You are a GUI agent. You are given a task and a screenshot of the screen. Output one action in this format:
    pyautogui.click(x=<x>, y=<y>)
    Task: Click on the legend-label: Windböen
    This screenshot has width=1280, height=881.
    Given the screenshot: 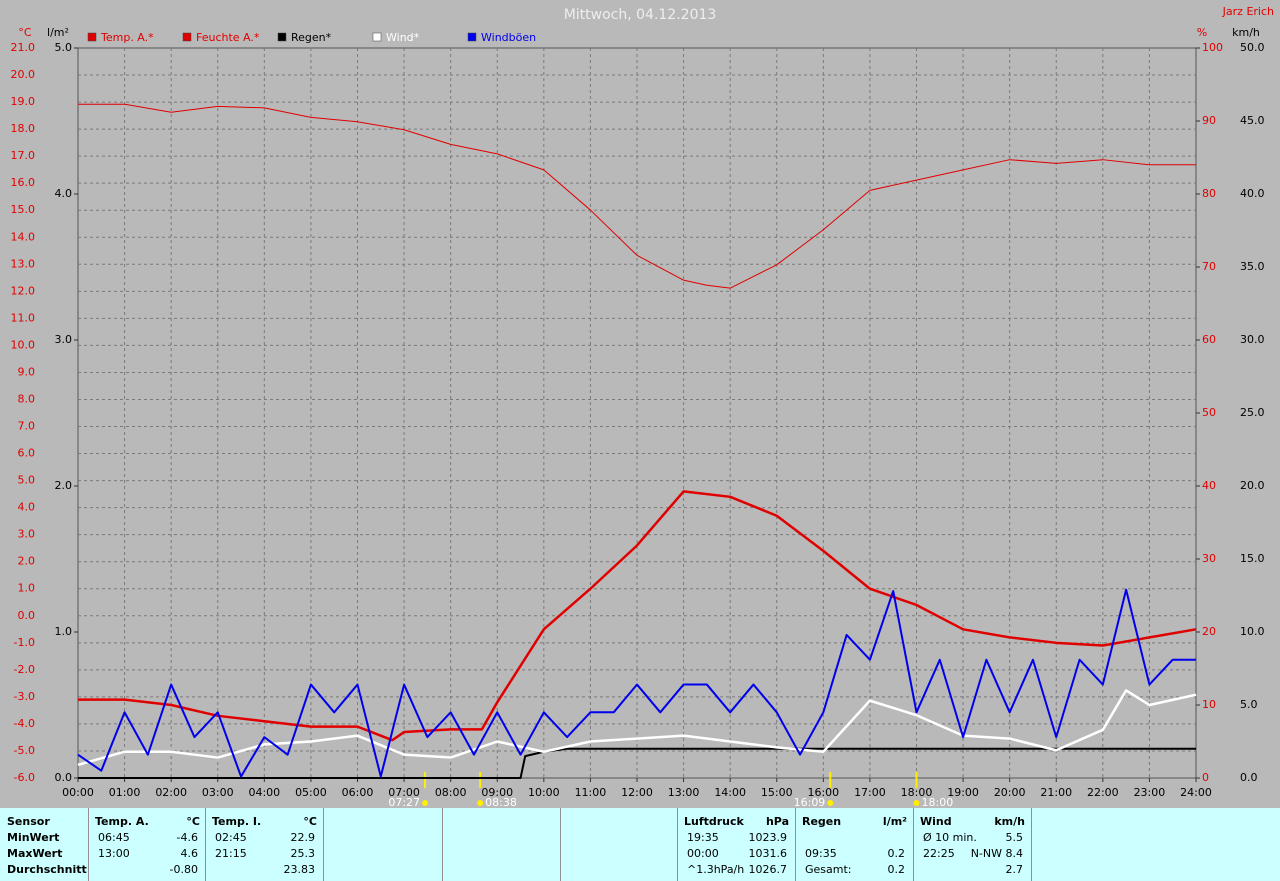 What is the action you would take?
    pyautogui.click(x=508, y=37)
    